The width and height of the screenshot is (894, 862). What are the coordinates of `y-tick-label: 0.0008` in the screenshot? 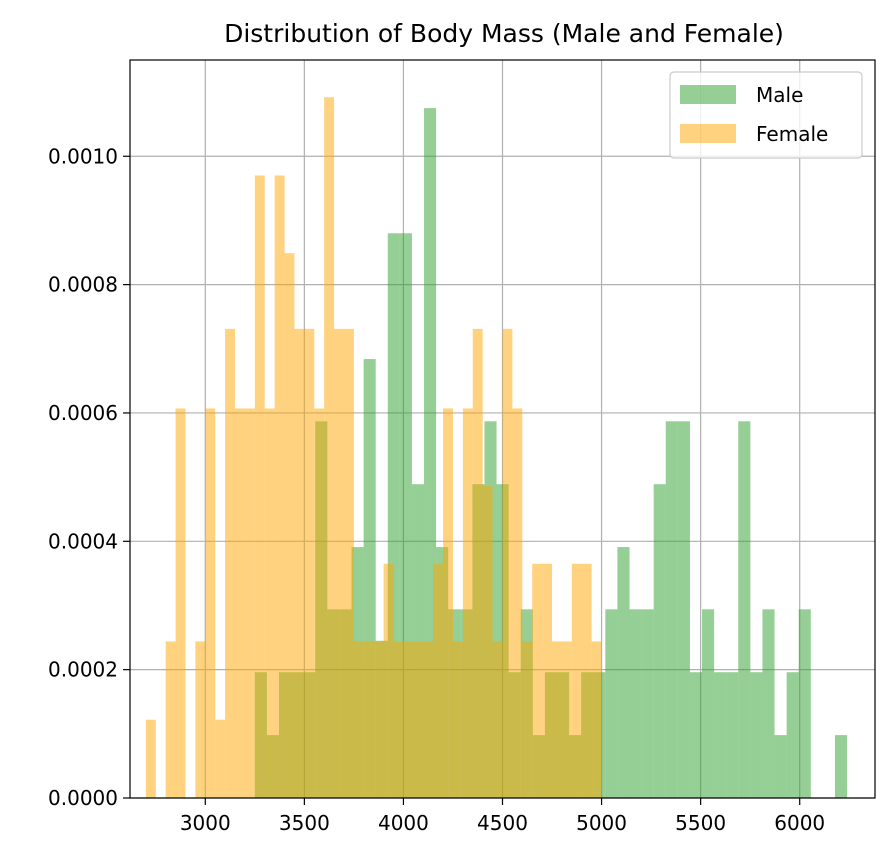 It's located at (83, 285).